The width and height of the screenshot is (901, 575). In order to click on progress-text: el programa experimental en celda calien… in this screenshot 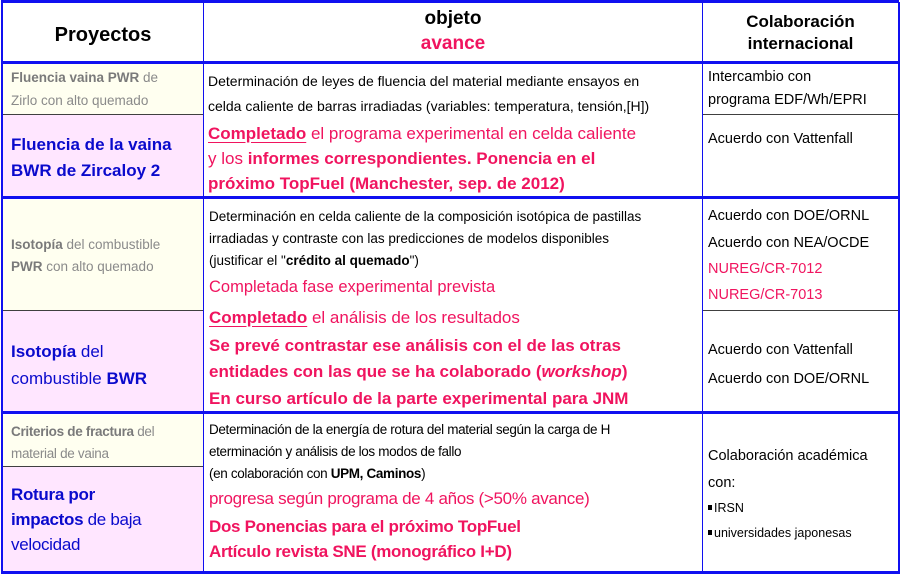, I will do `click(471, 133)`.